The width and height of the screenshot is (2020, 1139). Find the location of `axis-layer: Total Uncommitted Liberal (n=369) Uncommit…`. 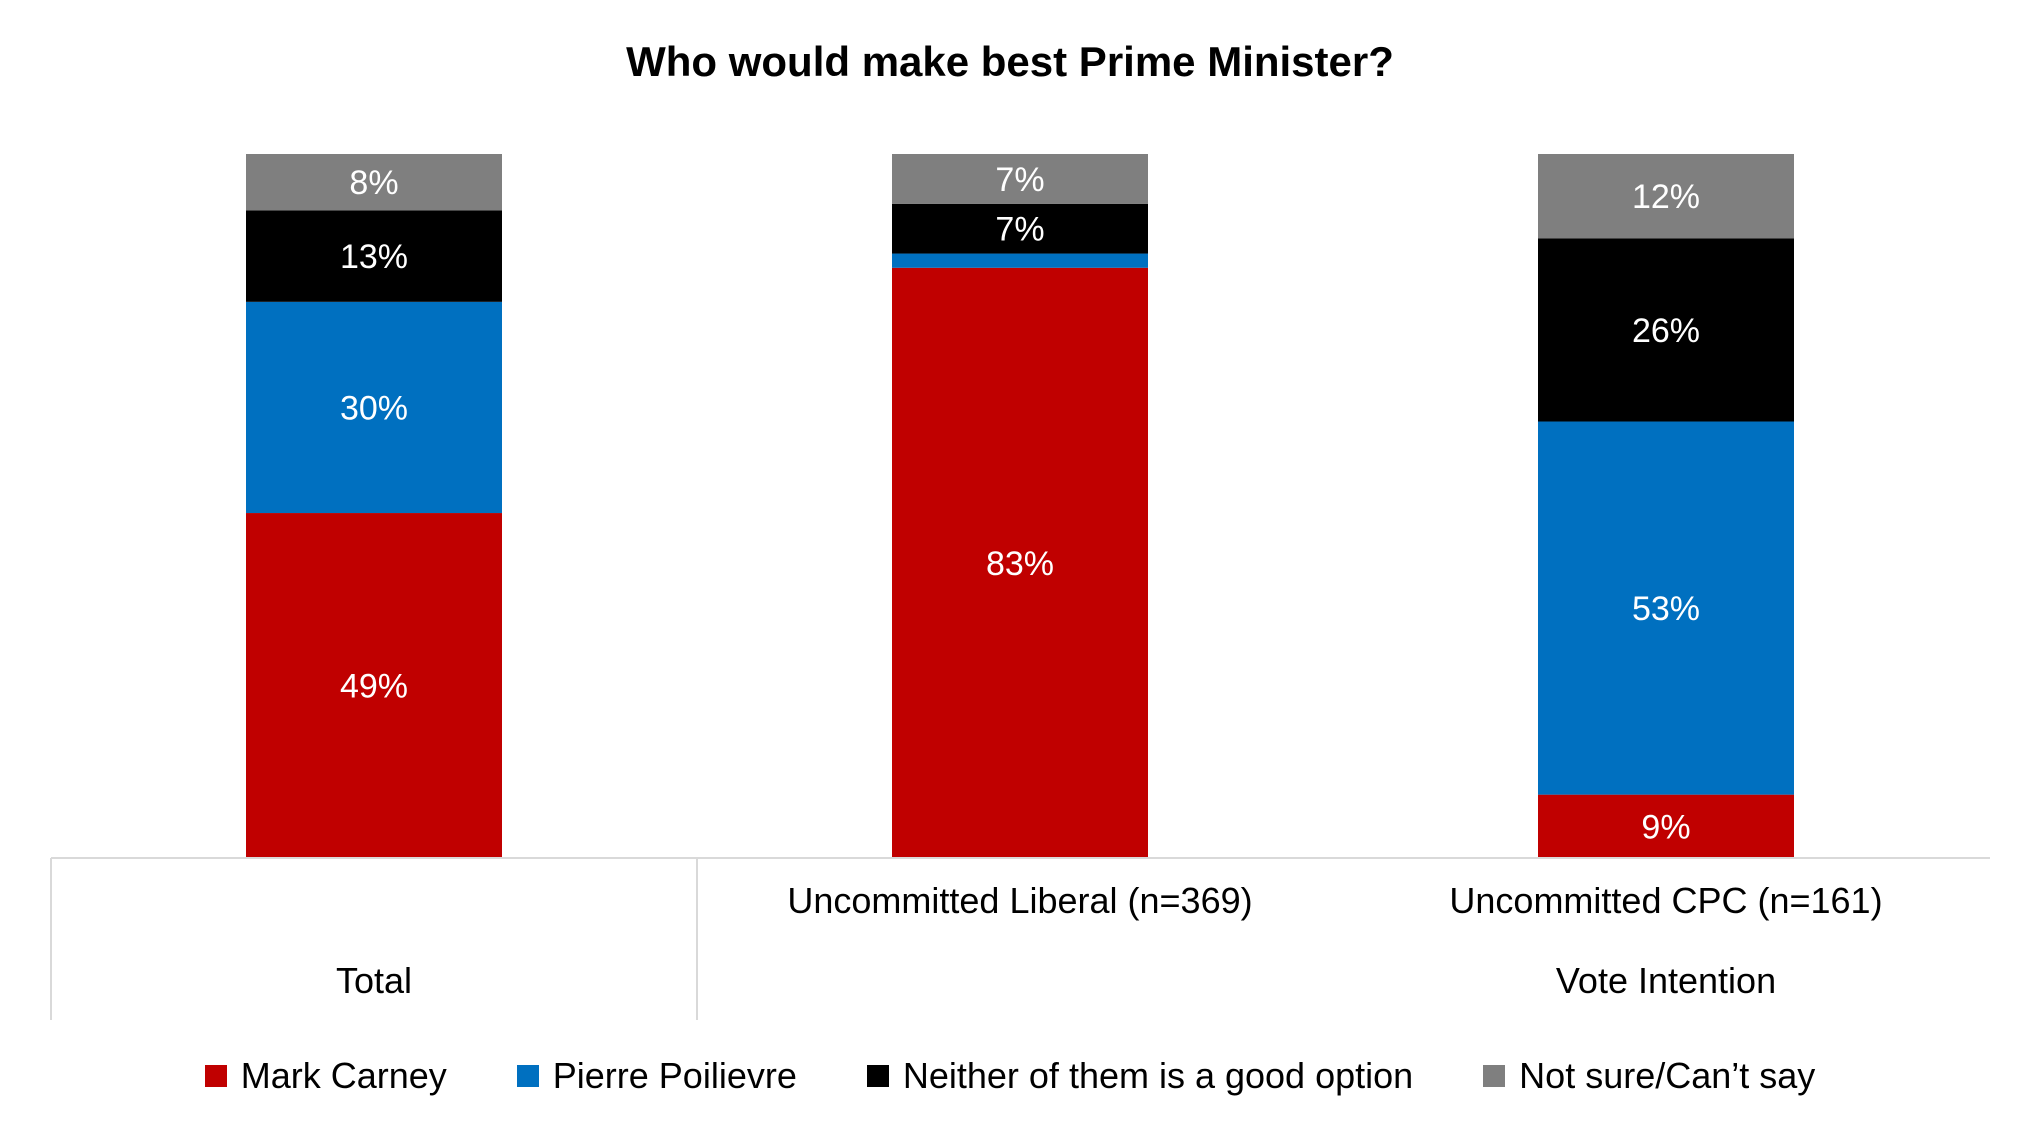

axis-layer: Total Uncommitted Liberal (n=369) Uncommit… is located at coordinates (1020, 938).